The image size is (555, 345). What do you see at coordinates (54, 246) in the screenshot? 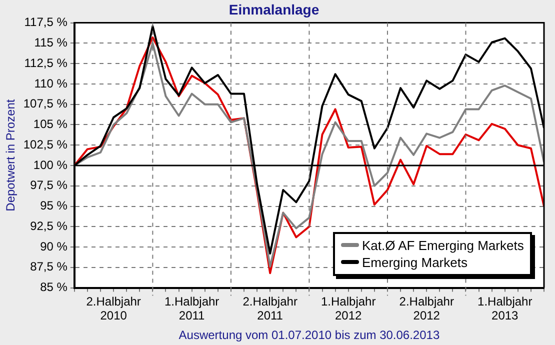
I see `y-tick-label: 90 %` at bounding box center [54, 246].